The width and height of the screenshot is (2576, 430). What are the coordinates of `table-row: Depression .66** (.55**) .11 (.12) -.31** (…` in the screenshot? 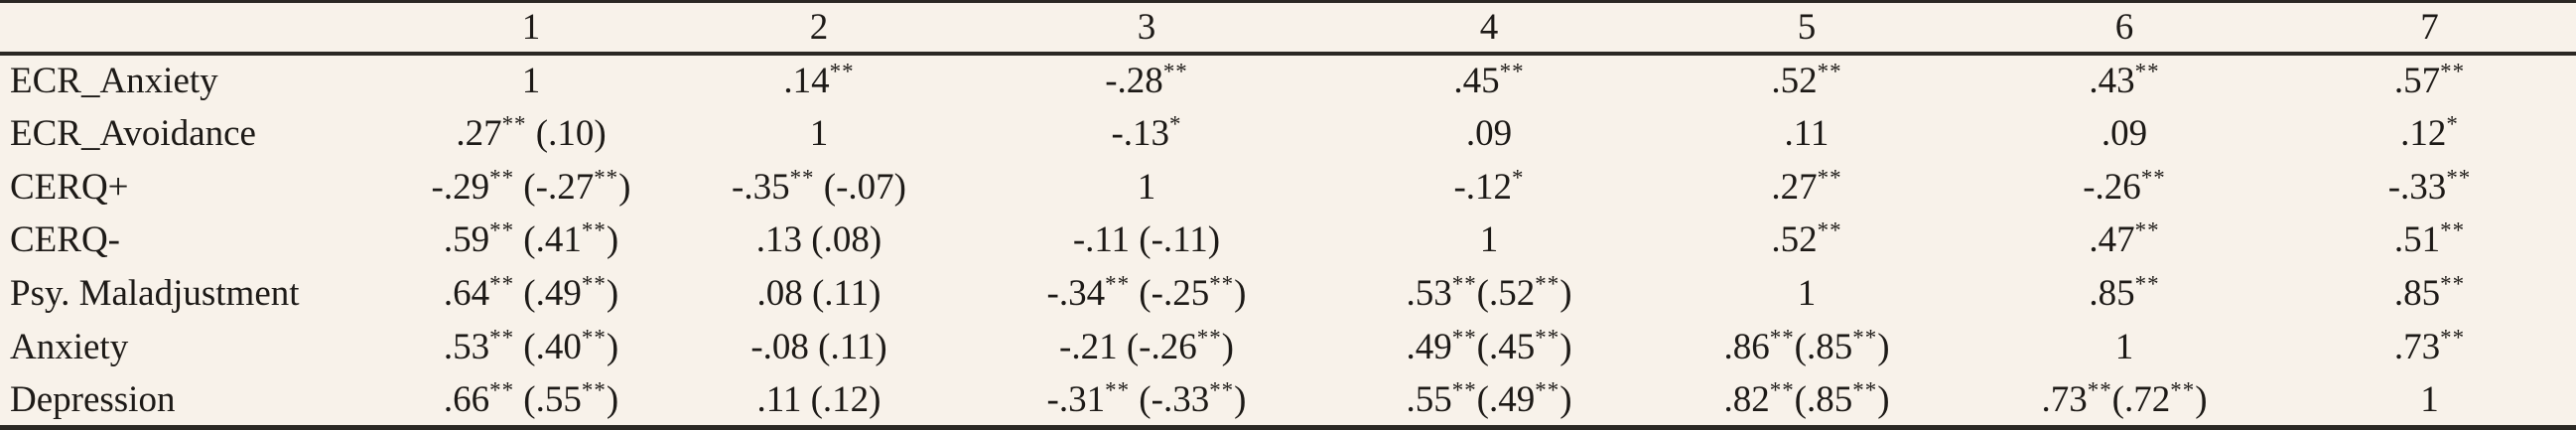 It's located at (1288, 401).